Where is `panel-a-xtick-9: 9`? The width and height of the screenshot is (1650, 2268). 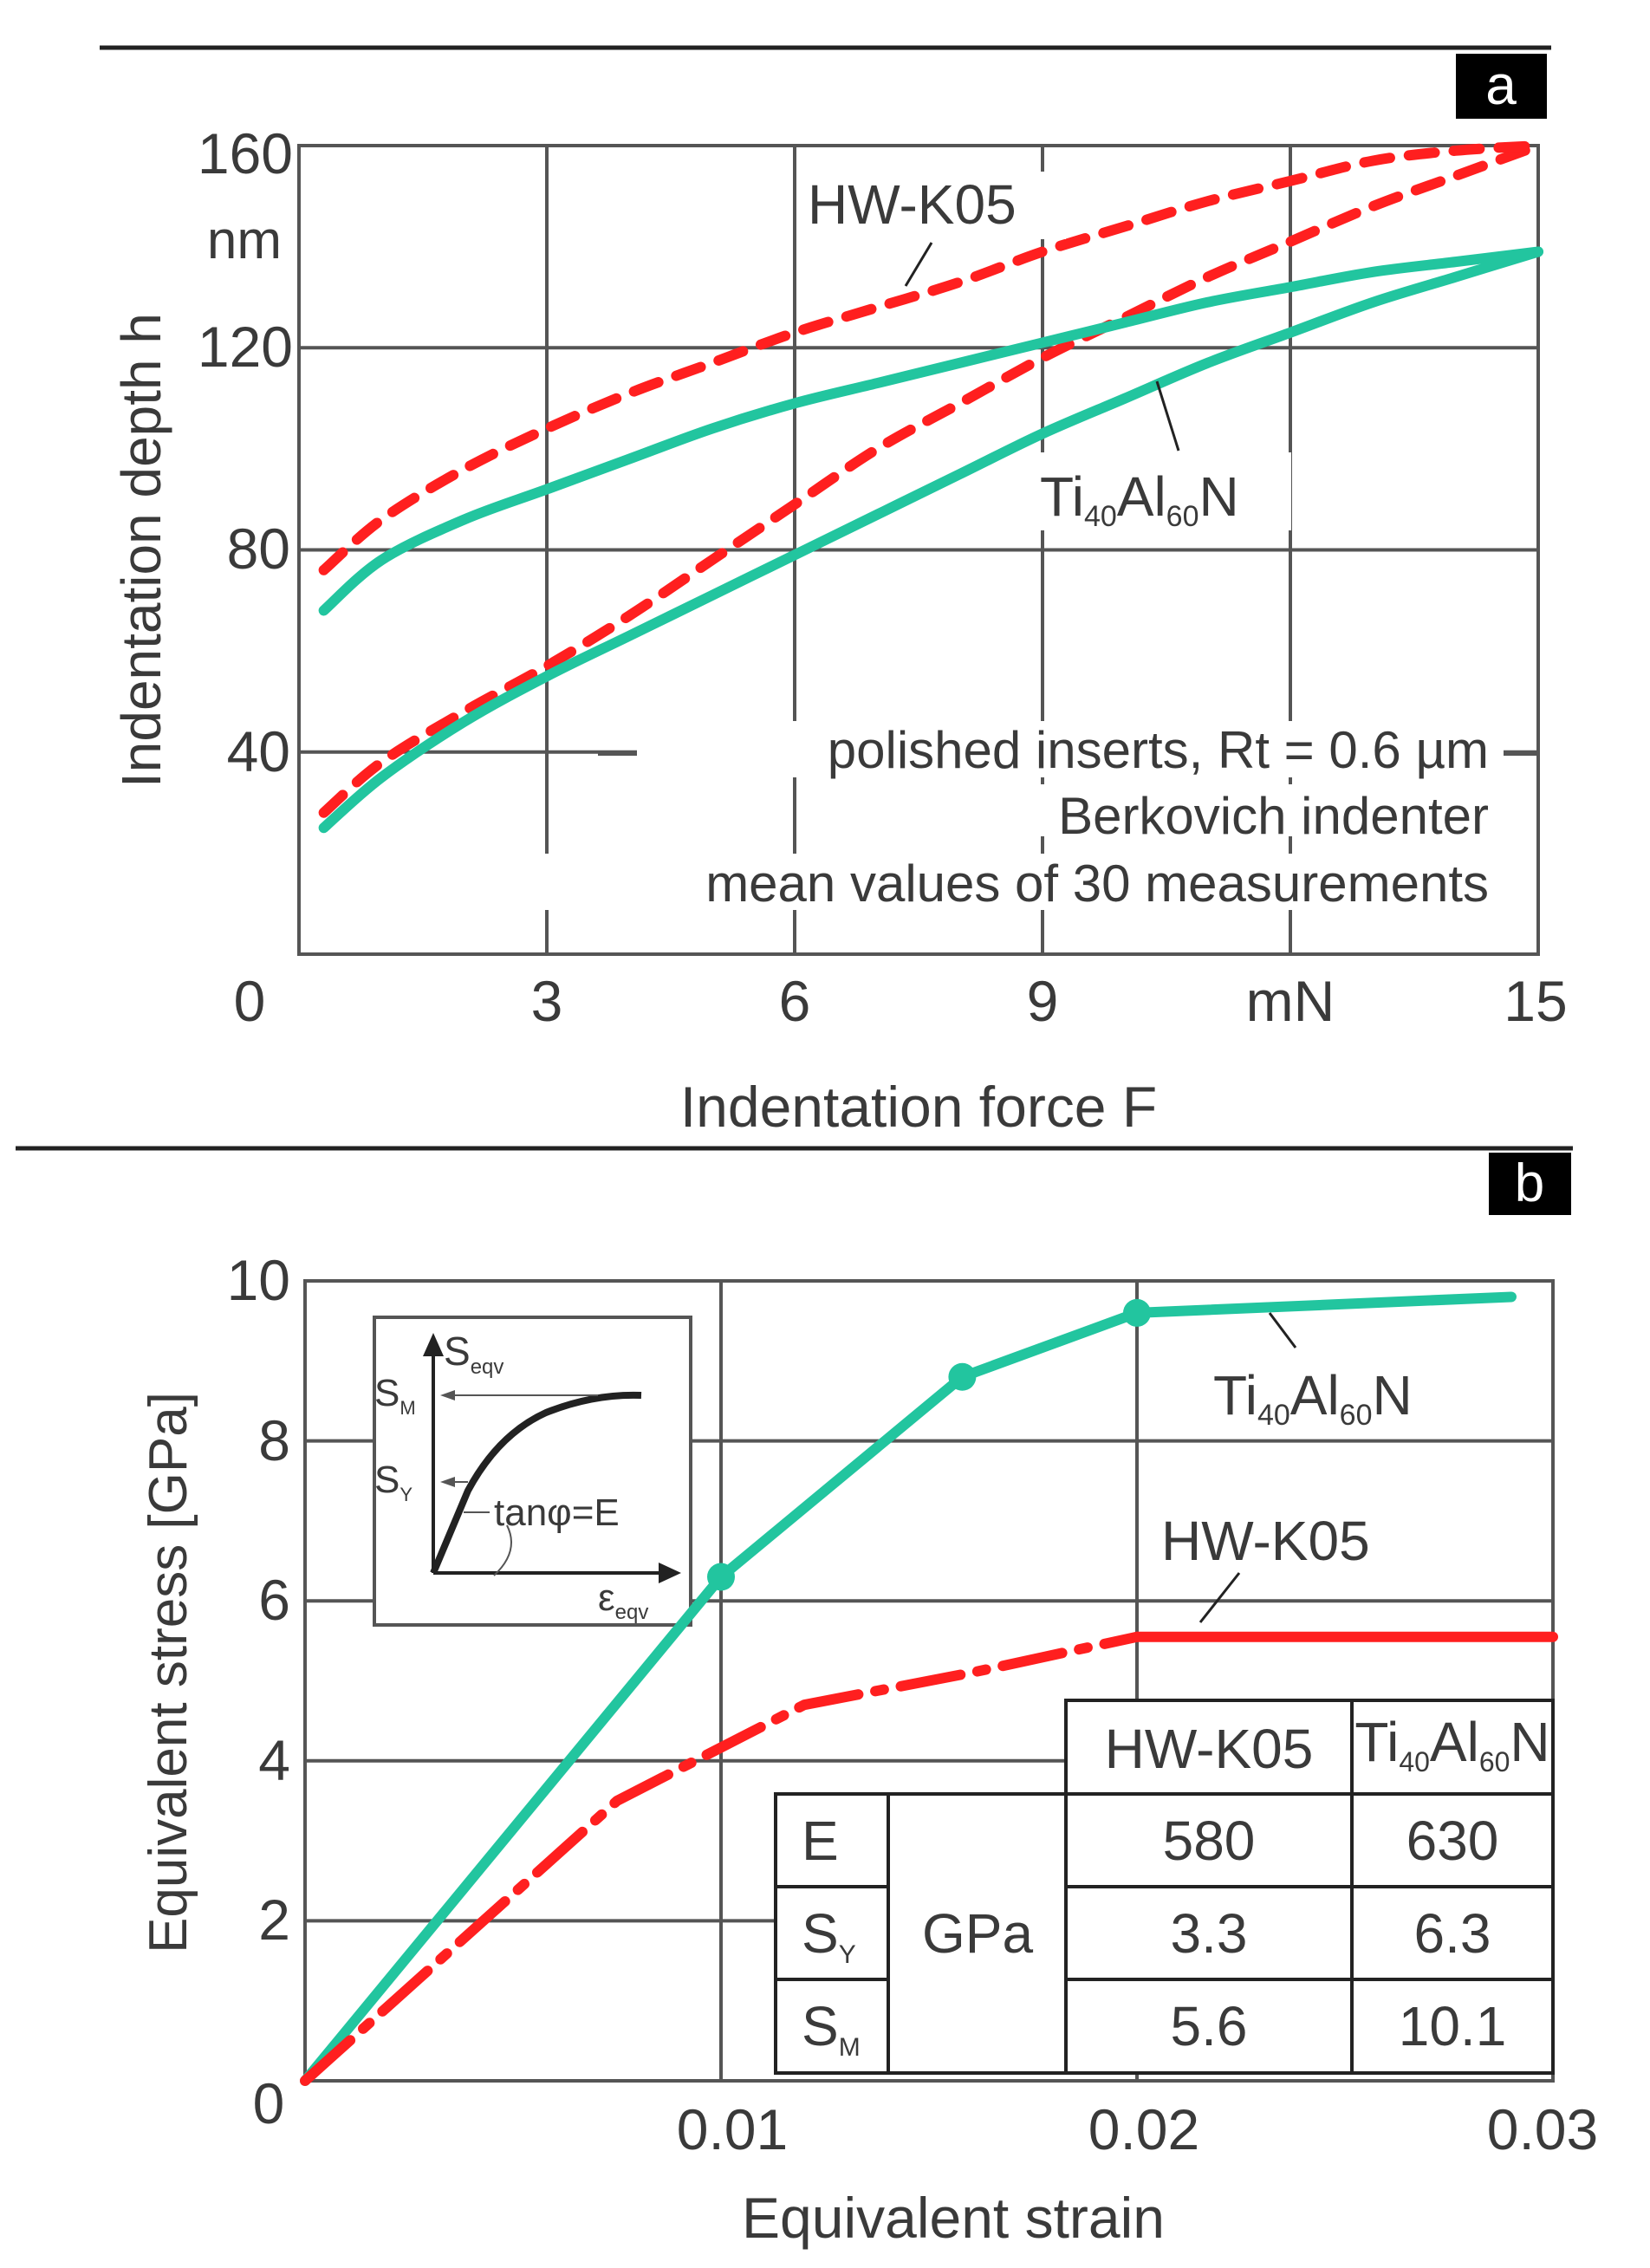
panel-a-xtick-9: 9 is located at coordinates (1043, 1001).